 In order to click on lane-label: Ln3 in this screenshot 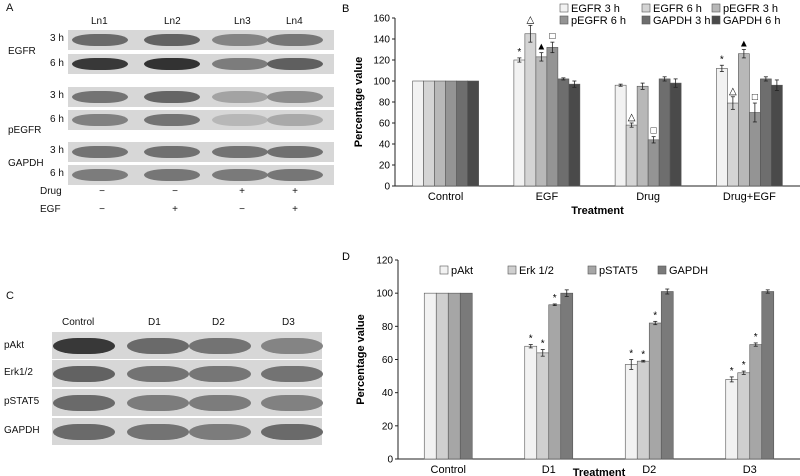, I will do `click(242, 21)`.